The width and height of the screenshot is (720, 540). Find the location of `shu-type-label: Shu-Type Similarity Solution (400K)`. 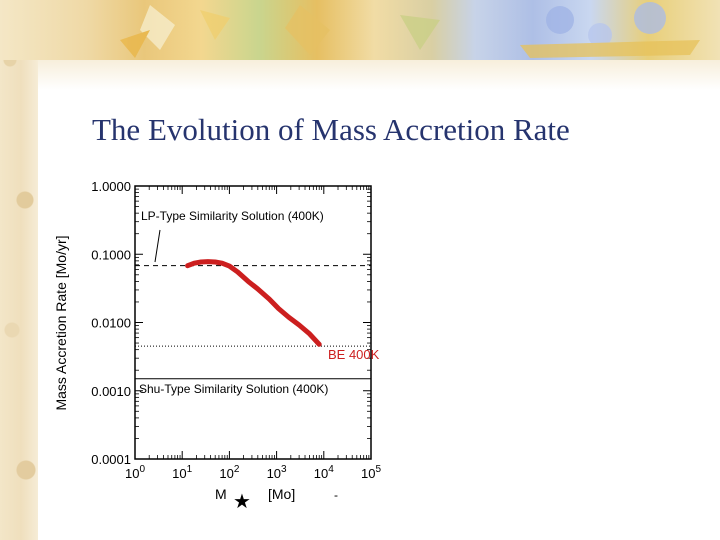

shu-type-label: Shu-Type Similarity Solution (400K) is located at coordinates (233, 389).